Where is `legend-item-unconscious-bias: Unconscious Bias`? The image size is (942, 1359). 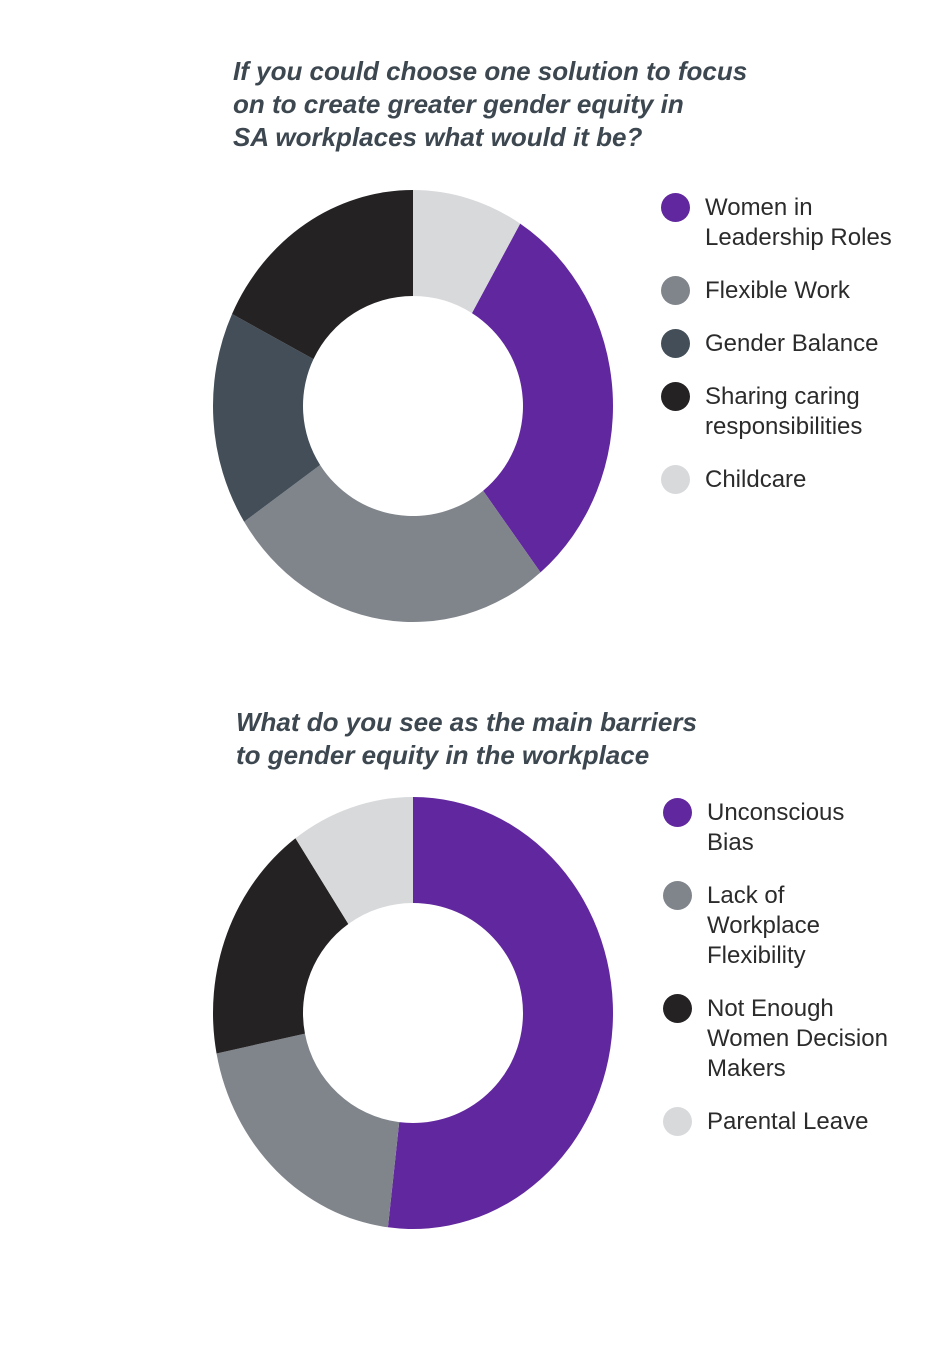 legend-item-unconscious-bias: Unconscious Bias is located at coordinates (775, 828).